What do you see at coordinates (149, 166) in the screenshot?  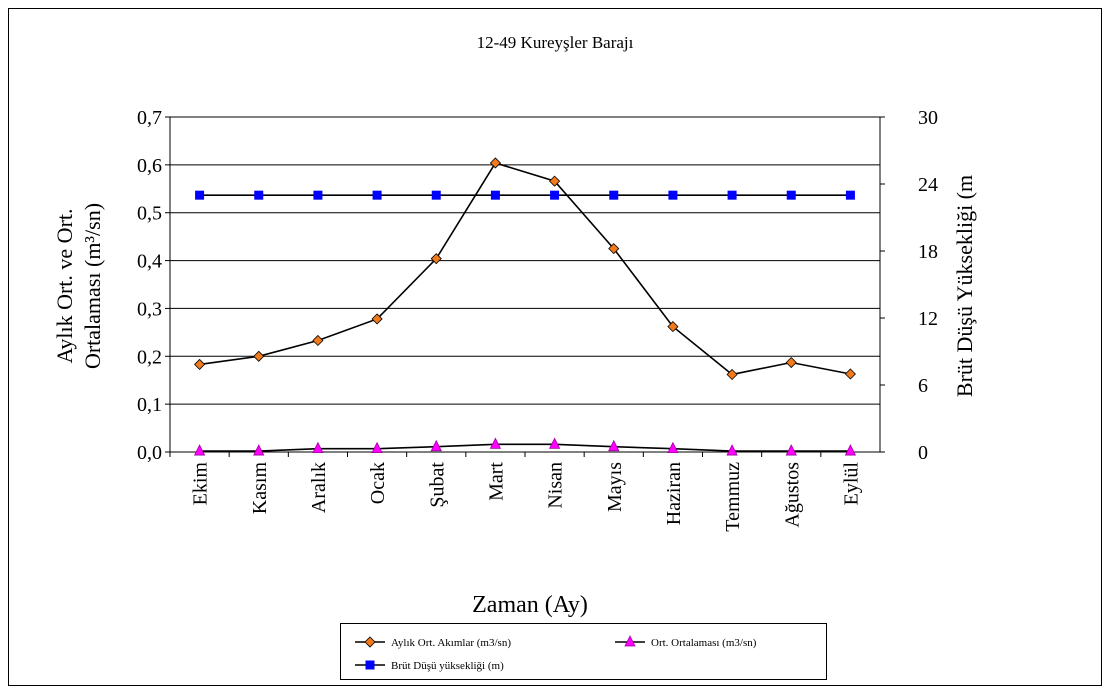 I see `y-tick-label: 0,6` at bounding box center [149, 166].